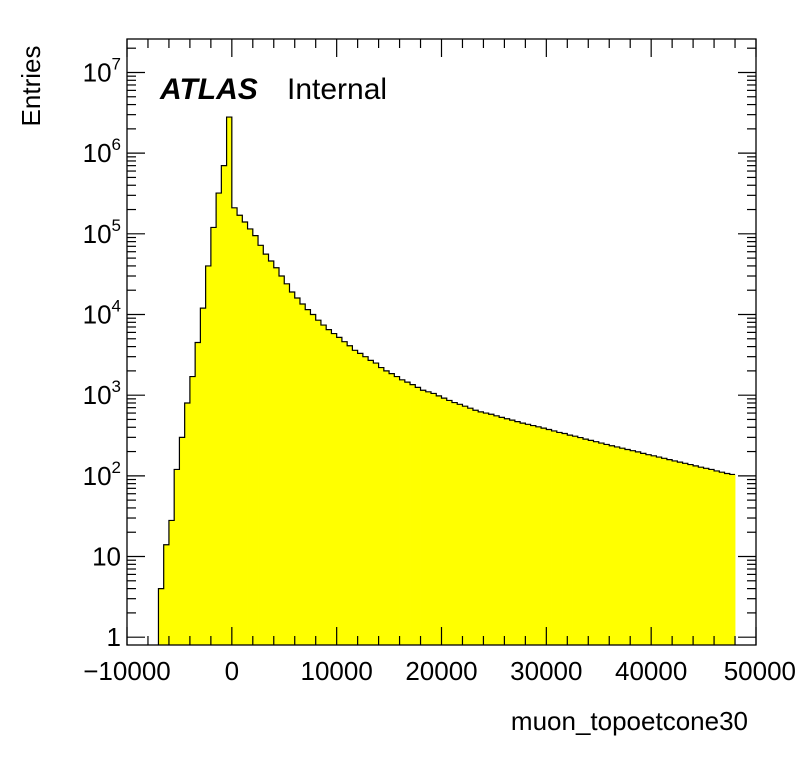  I want to click on atlas-label: ATLAS, so click(208, 89).